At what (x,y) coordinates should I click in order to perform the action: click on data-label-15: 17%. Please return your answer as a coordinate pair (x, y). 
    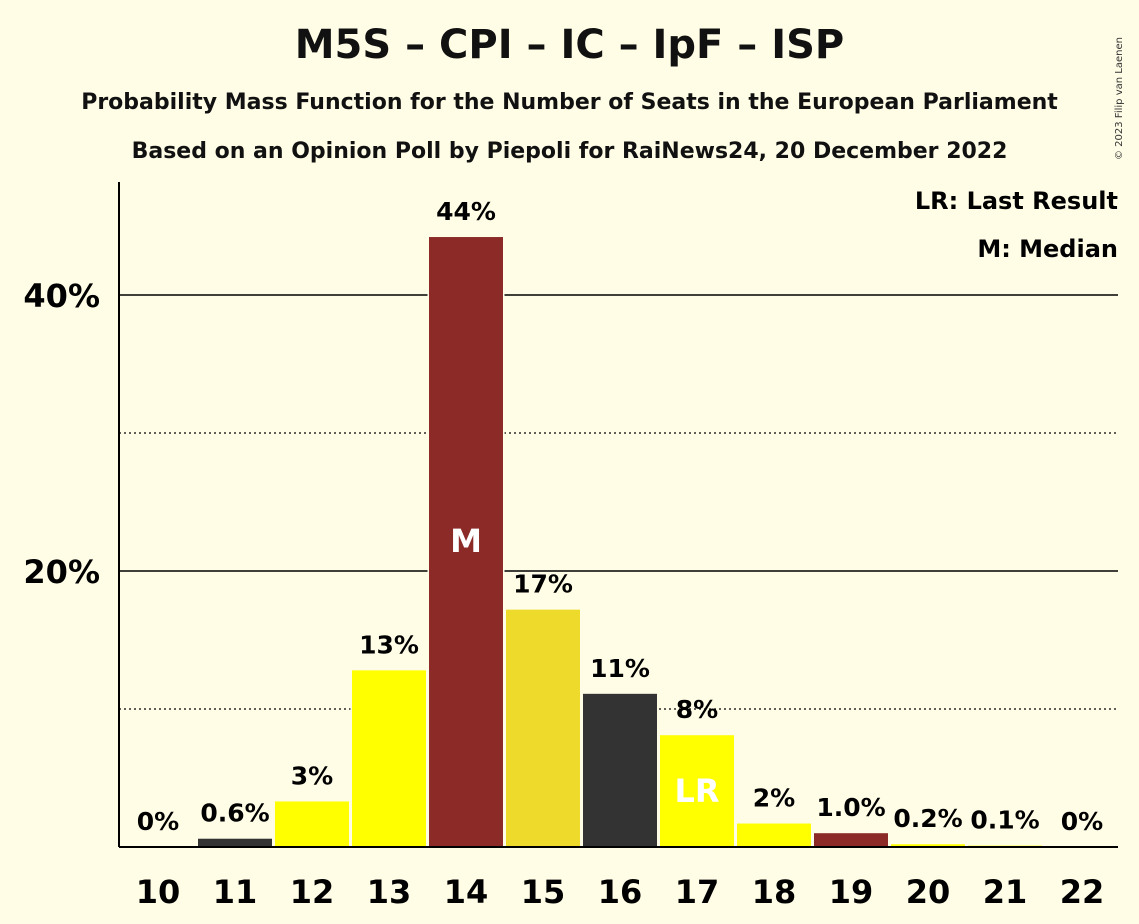
    Looking at the image, I should click on (543, 584).